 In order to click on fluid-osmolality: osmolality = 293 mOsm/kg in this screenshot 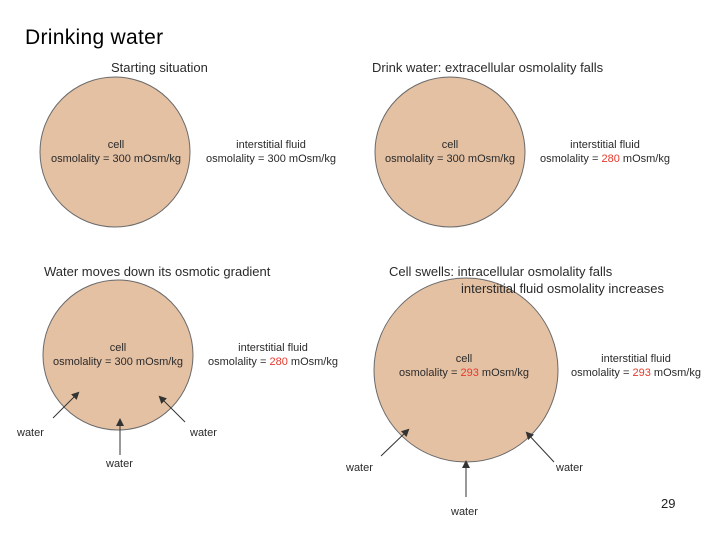, I will do `click(636, 373)`.